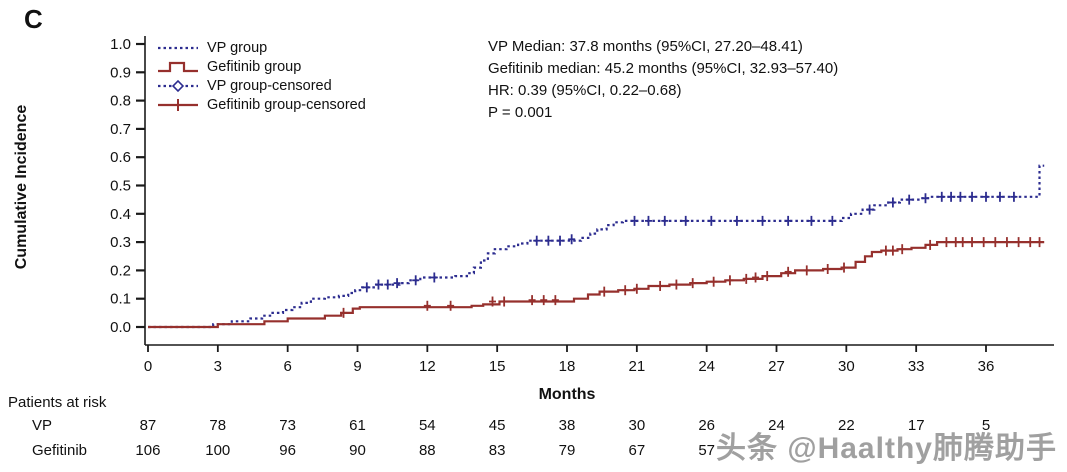 The height and width of the screenshot is (472, 1067). I want to click on risk-value: 54, so click(427, 425).